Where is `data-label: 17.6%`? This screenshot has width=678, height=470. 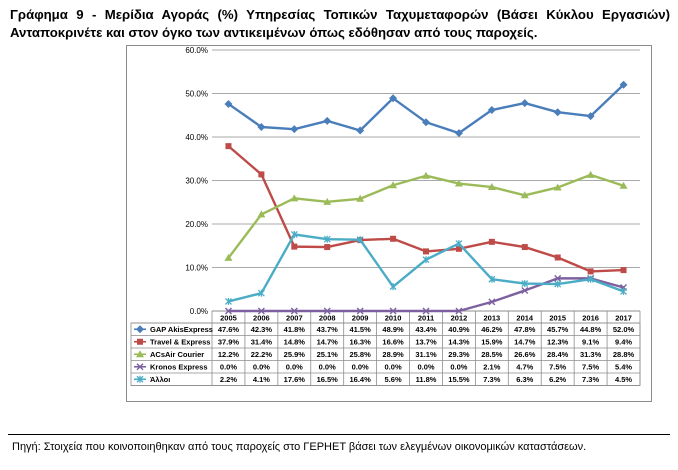 data-label: 17.6% is located at coordinates (295, 379).